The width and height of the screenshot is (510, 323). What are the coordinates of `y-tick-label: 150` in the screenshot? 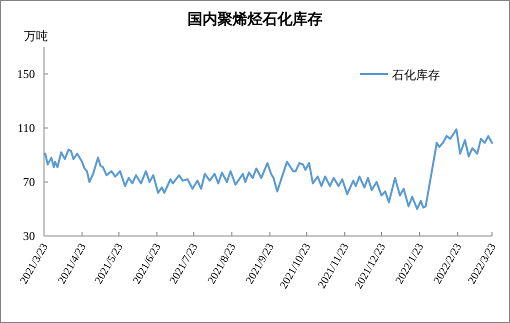 It's located at (26, 74).